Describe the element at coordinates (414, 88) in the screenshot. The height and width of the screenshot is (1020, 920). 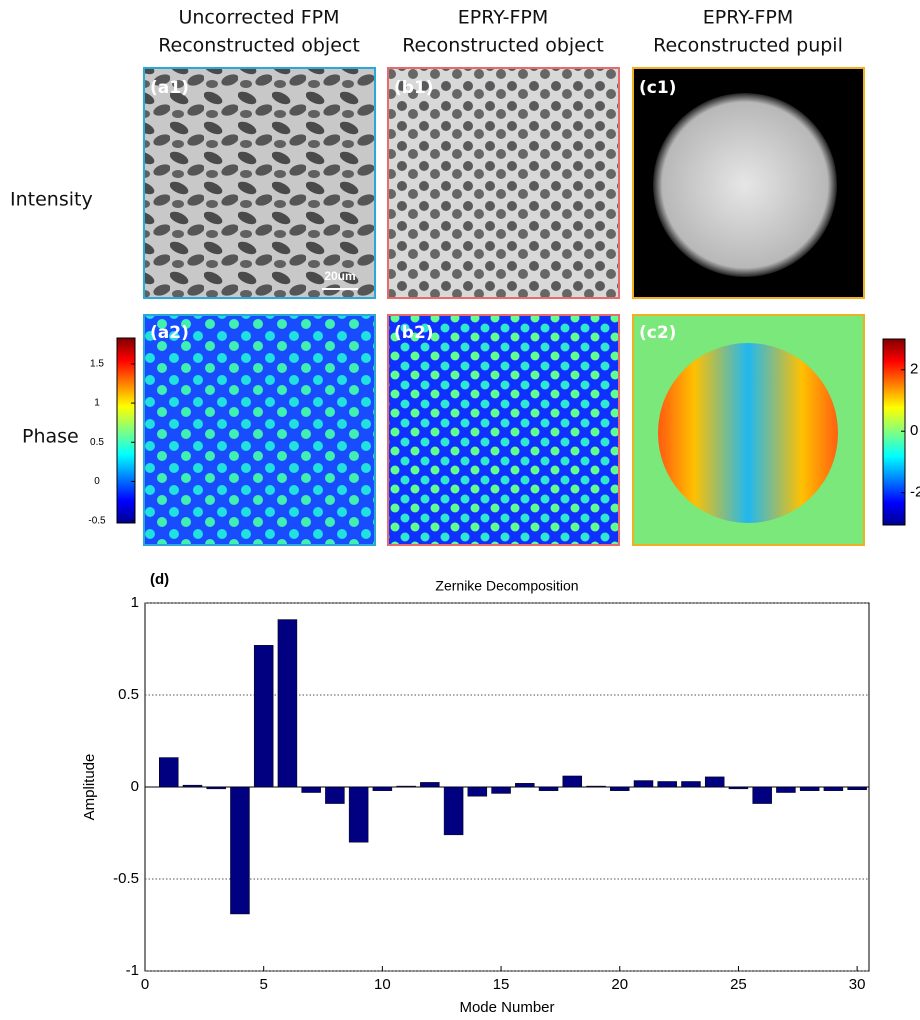
I see `panel-label: (b1)` at that location.